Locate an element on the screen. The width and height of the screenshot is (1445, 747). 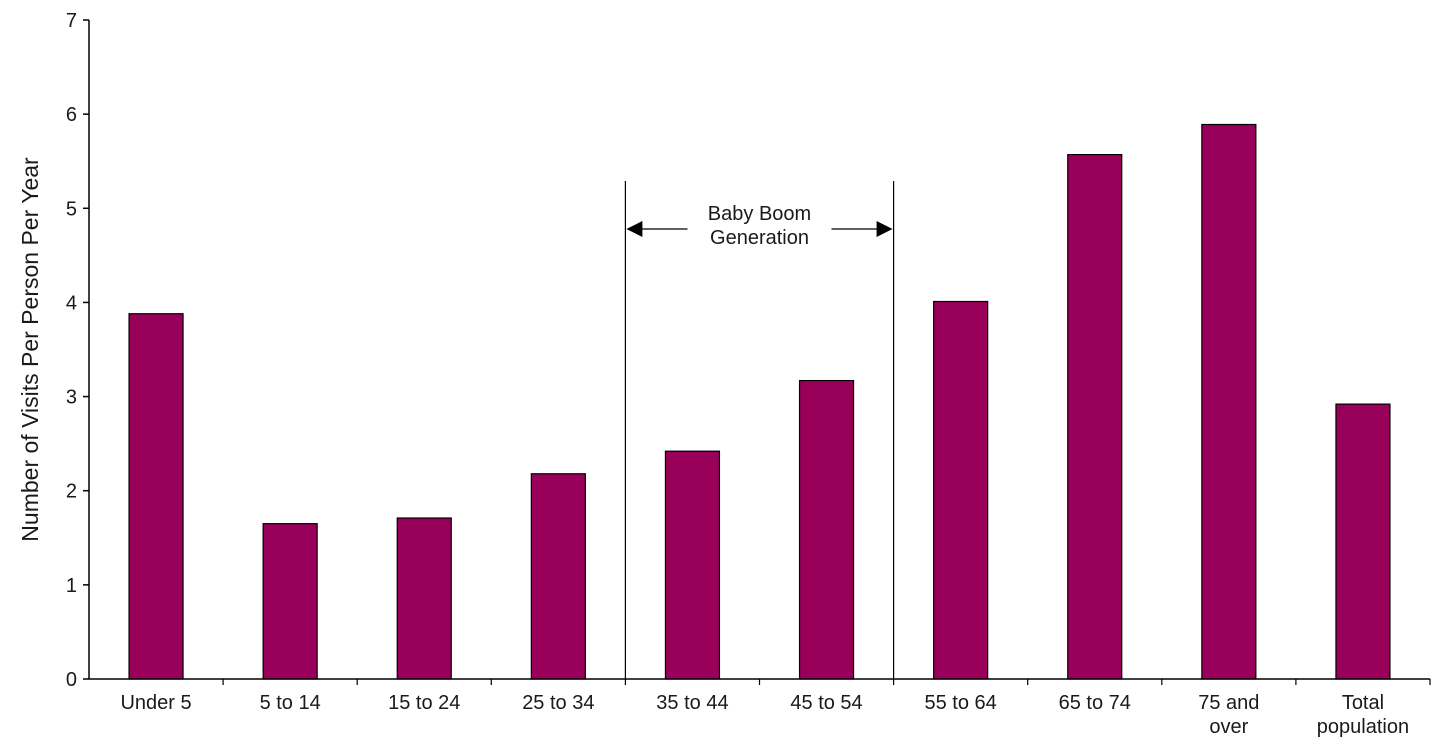
annotation-label: Baby Boom Generation is located at coordinates (759, 226).